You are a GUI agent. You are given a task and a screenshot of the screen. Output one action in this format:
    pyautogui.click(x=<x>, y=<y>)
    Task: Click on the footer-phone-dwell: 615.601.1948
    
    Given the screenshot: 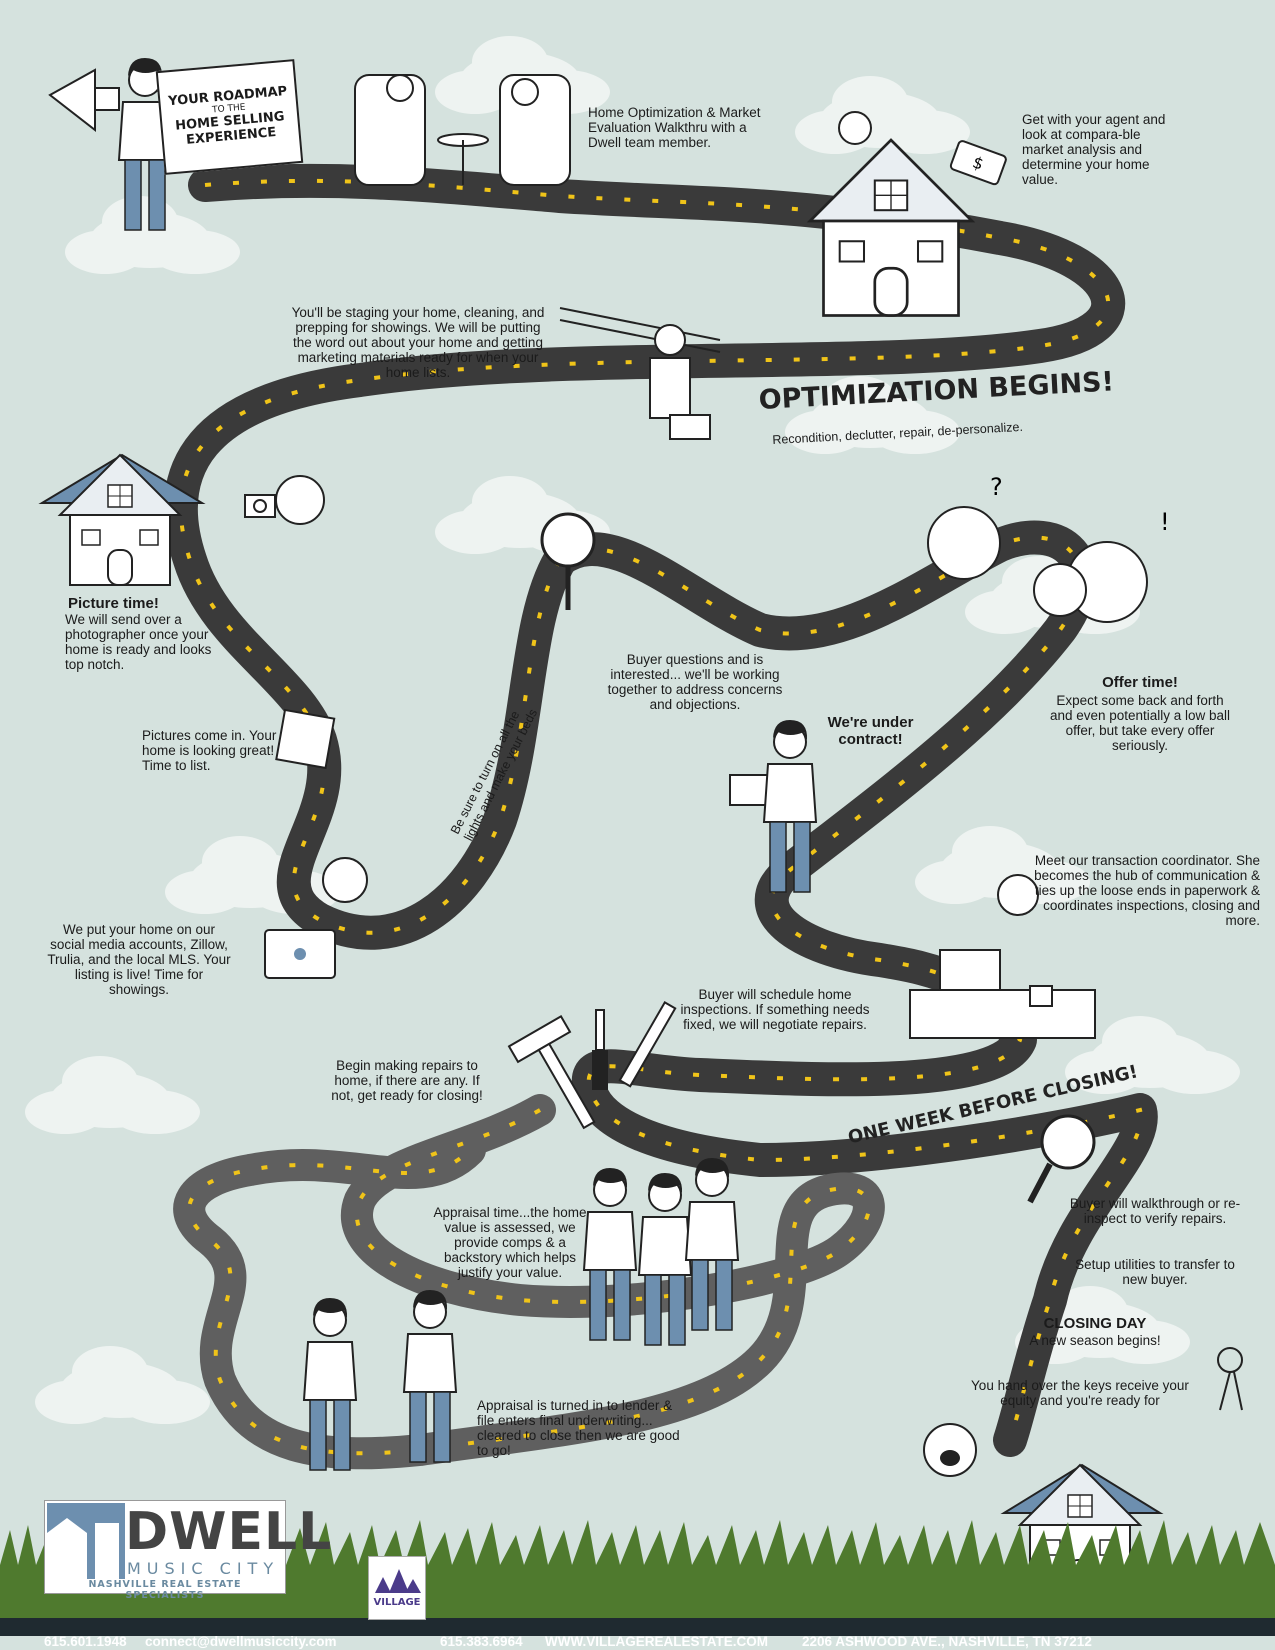 What is the action you would take?
    pyautogui.click(x=85, y=1641)
    